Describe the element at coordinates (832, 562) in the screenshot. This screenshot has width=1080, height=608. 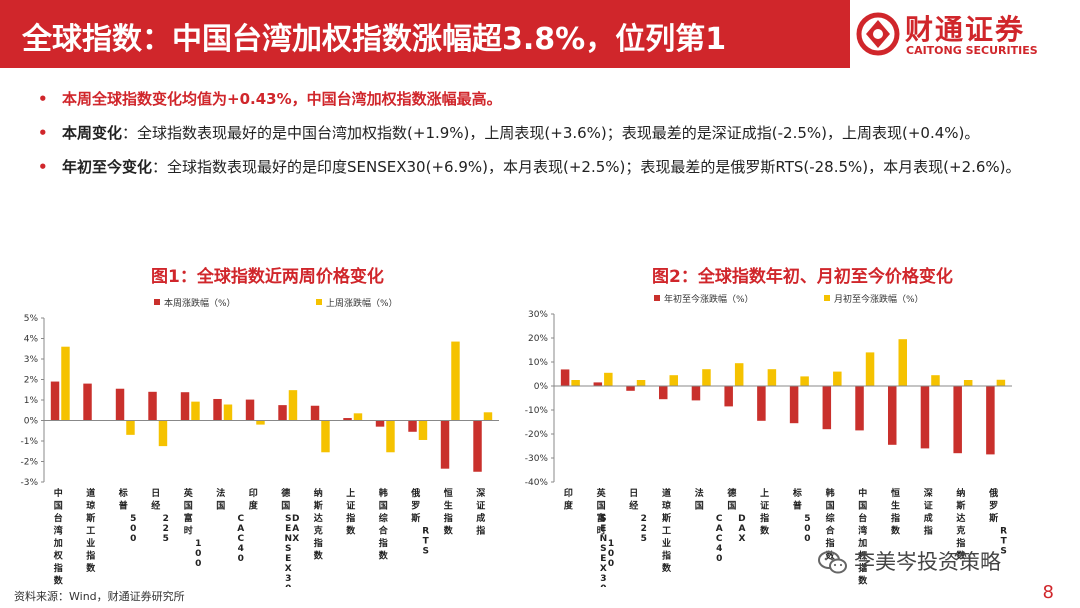
I see `wechat-icon` at that location.